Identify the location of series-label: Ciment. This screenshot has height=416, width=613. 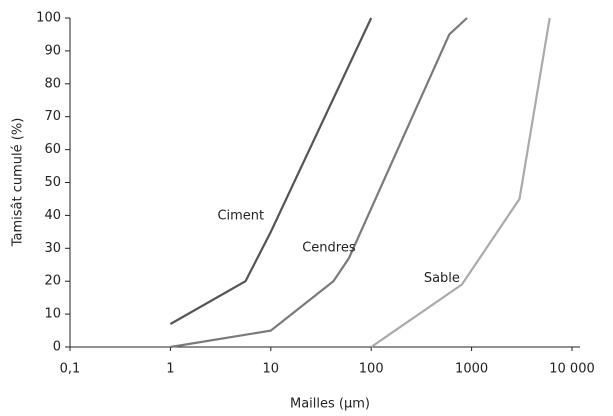
(240, 215).